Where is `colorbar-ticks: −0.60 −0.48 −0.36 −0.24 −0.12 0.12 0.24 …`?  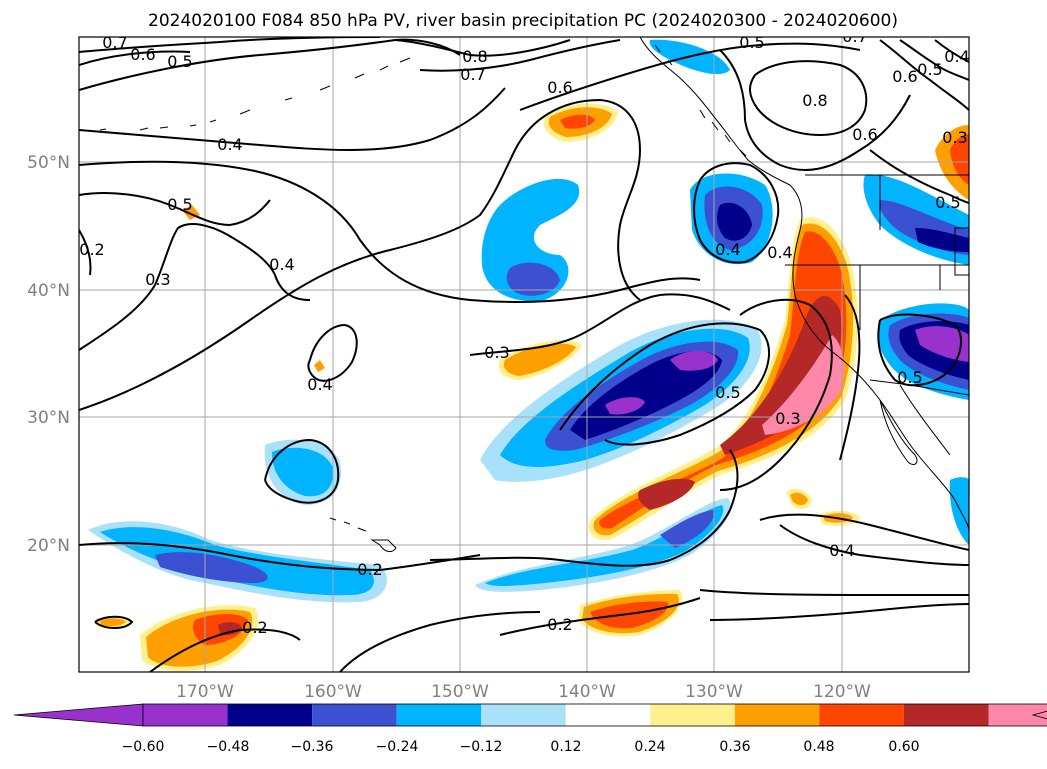
colorbar-ticks: −0.60 −0.48 −0.36 −0.24 −0.12 0.12 0.24 … is located at coordinates (521, 747).